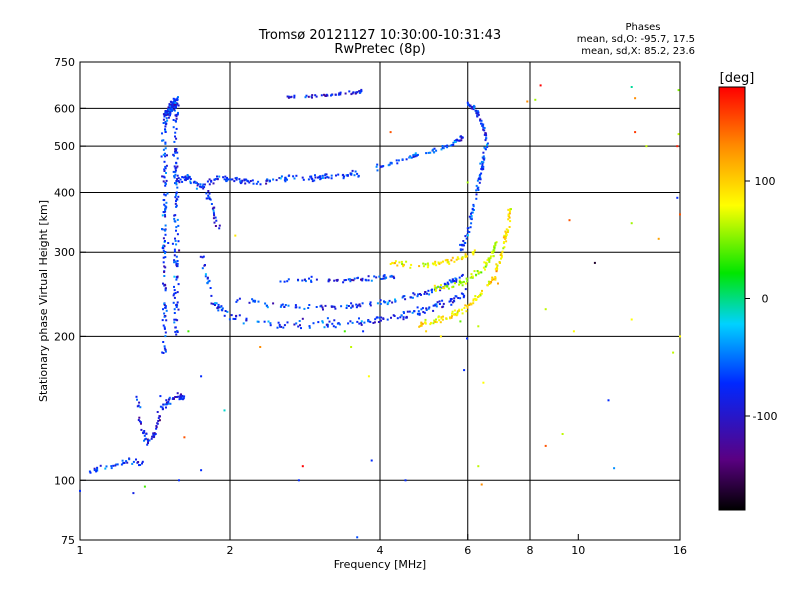 The height and width of the screenshot is (600, 800). Describe the element at coordinates (64, 480) in the screenshot. I see `y-tick-label: 100` at that location.